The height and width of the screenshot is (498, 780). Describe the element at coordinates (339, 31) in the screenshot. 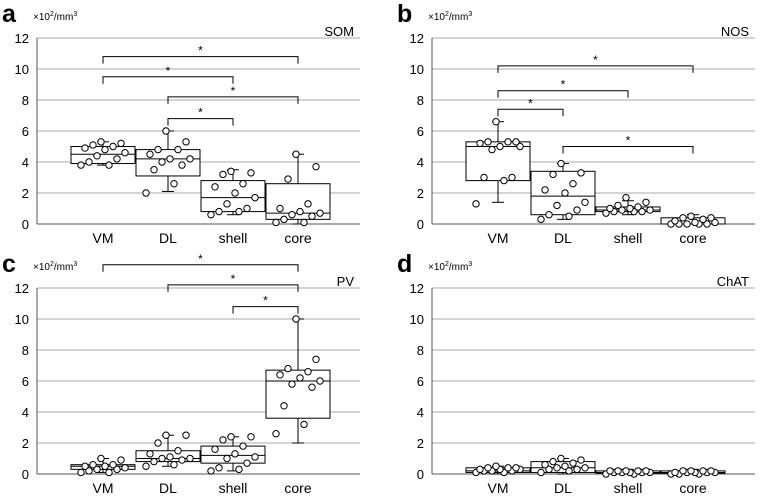

I see `chart-title: SOM` at that location.